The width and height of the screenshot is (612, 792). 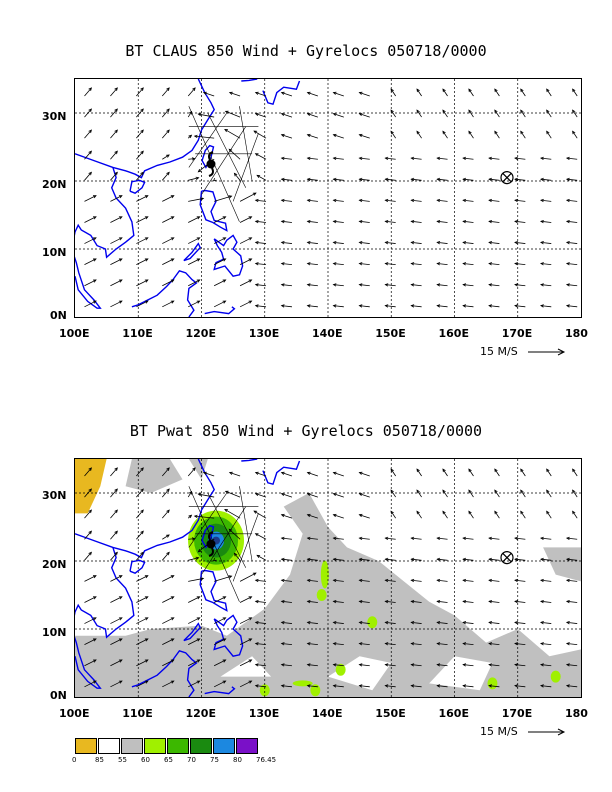 What do you see at coordinates (266, 760) in the screenshot?
I see `colorbar-tick-label: 76.45` at bounding box center [266, 760].